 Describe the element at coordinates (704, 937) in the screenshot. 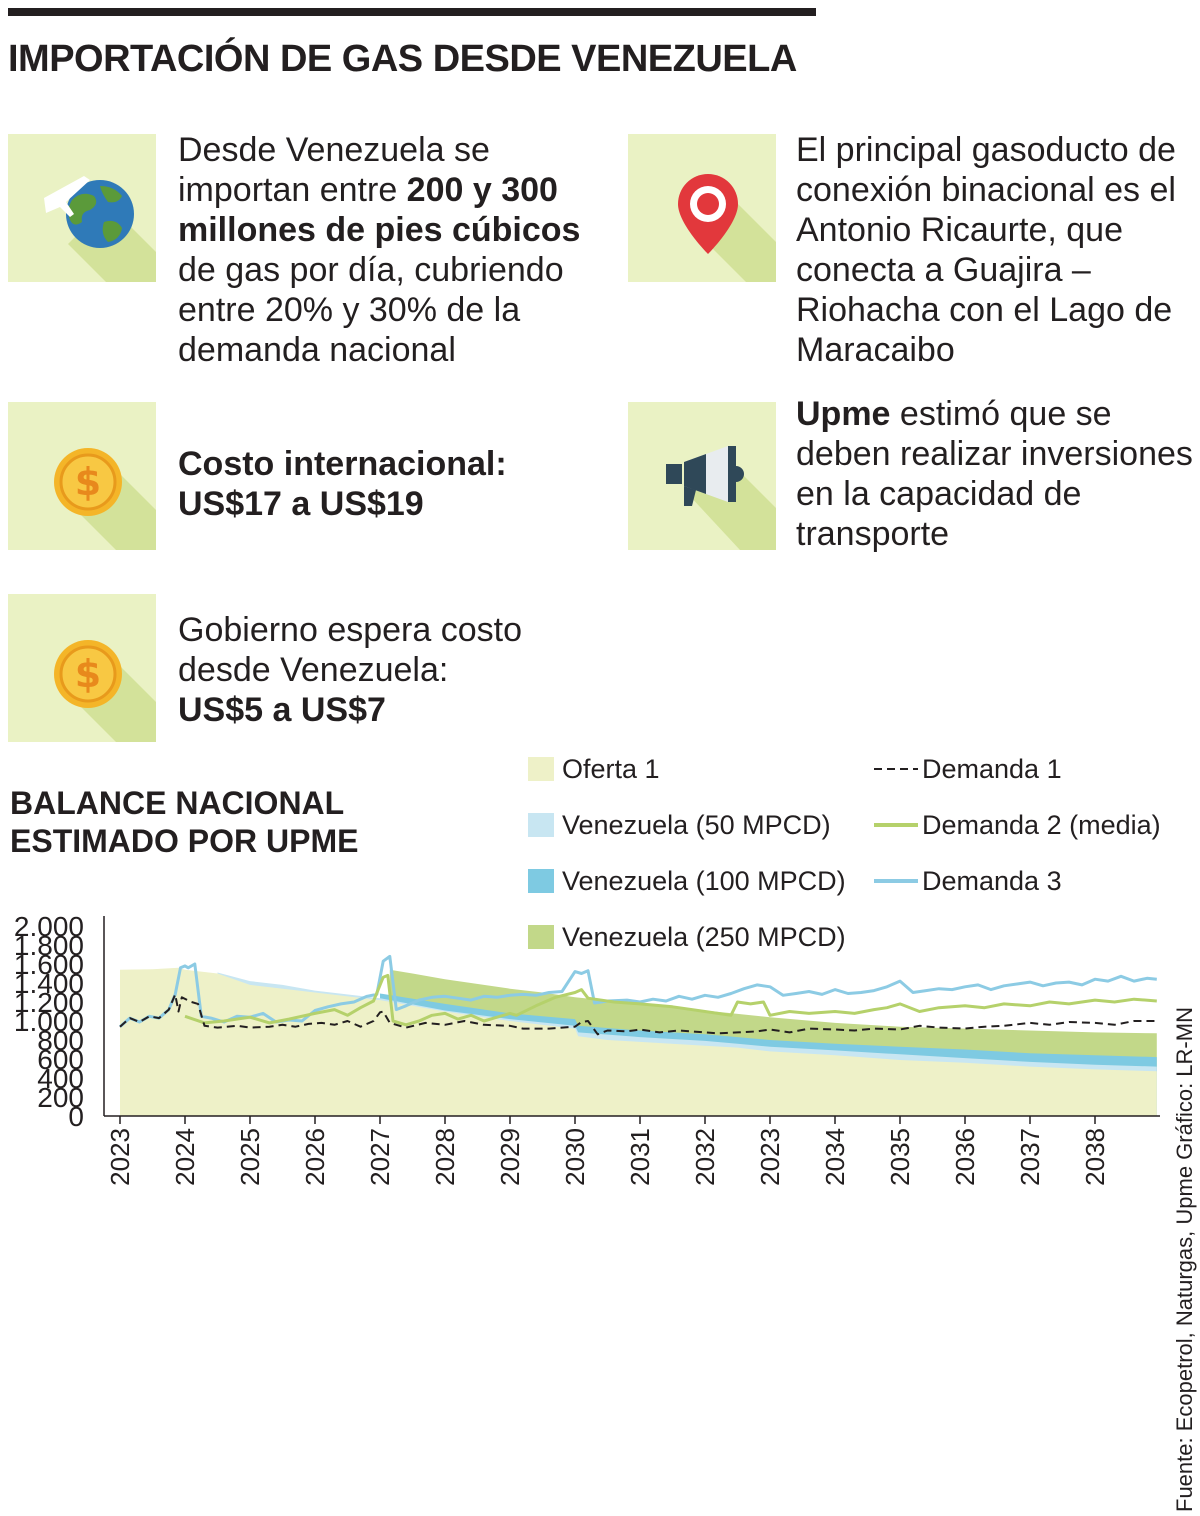

I see `legend-label: Venezuela (250 MPCD)` at that location.